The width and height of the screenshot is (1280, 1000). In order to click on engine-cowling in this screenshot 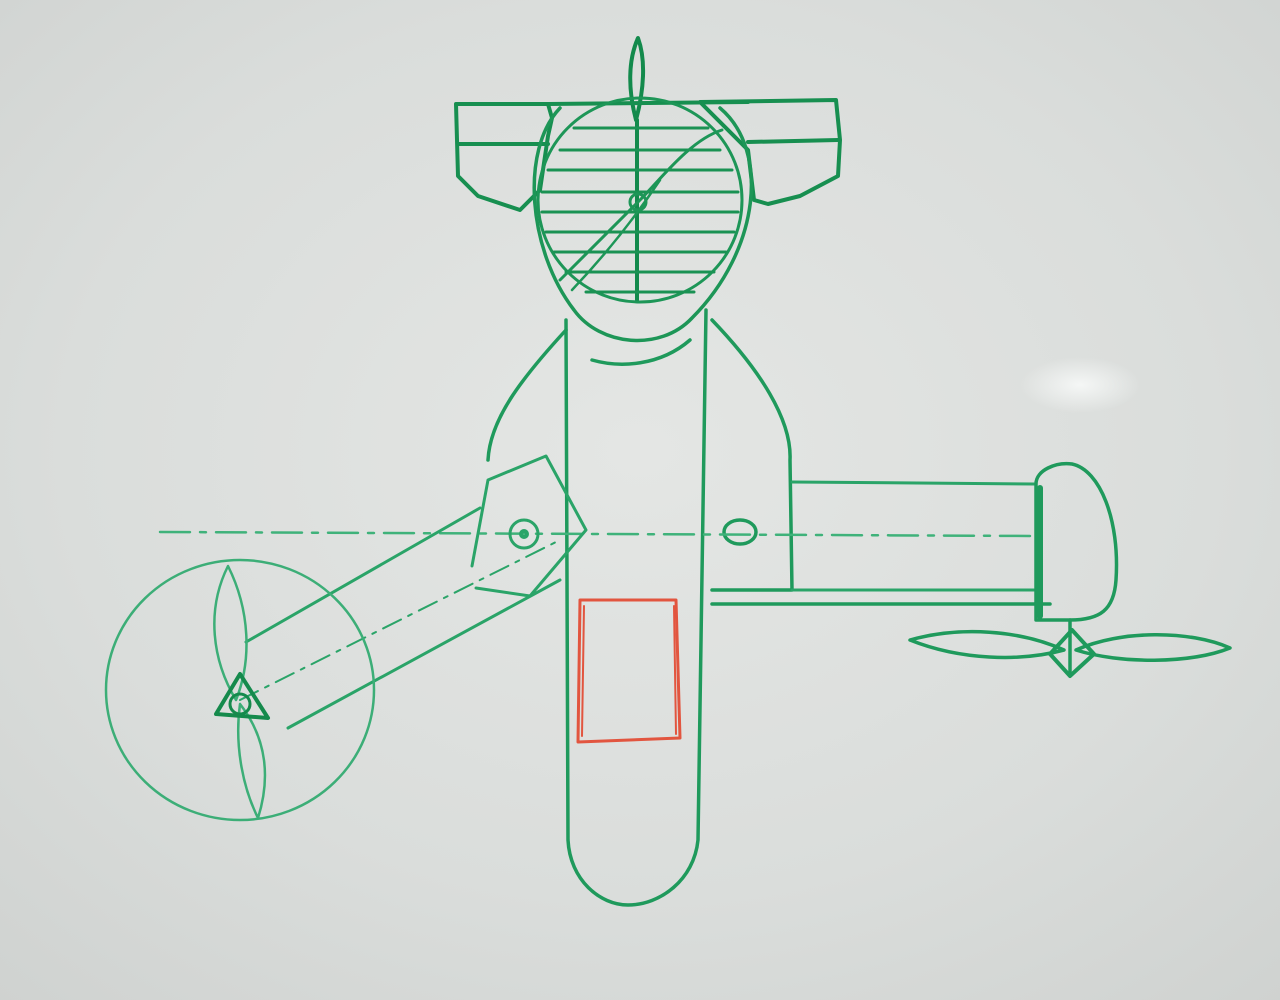, I will do `click(643, 219)`.